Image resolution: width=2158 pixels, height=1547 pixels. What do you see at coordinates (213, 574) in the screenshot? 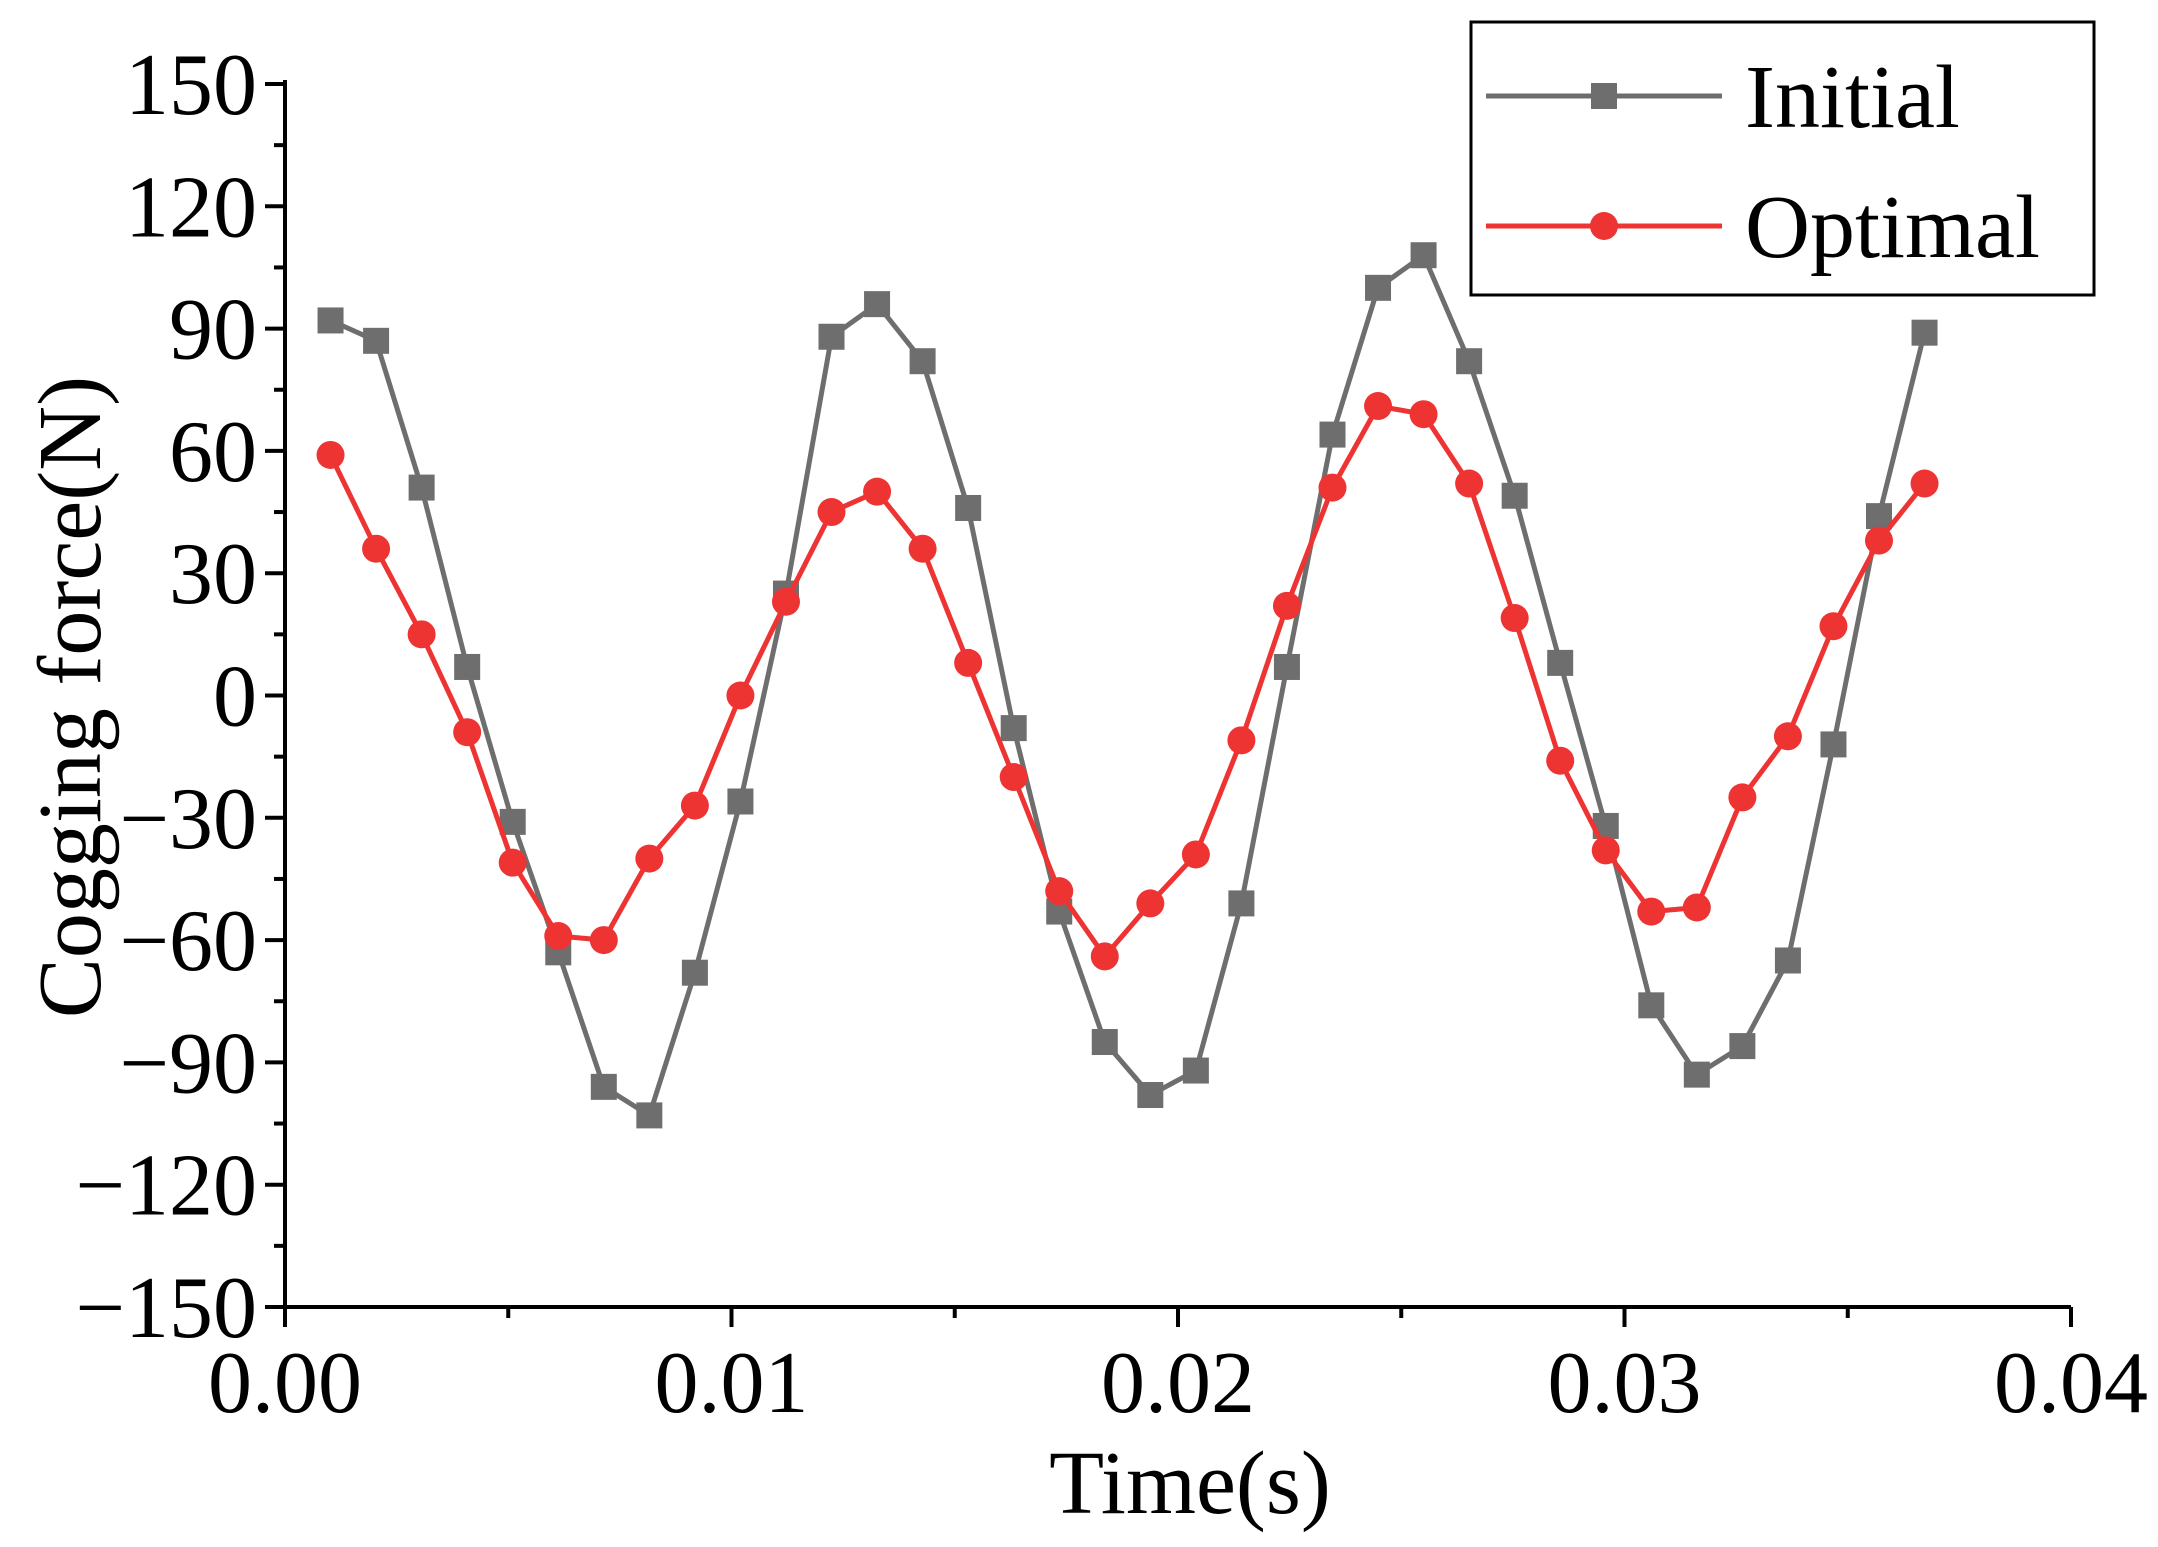
I see `y-tick-label: 30` at bounding box center [213, 574].